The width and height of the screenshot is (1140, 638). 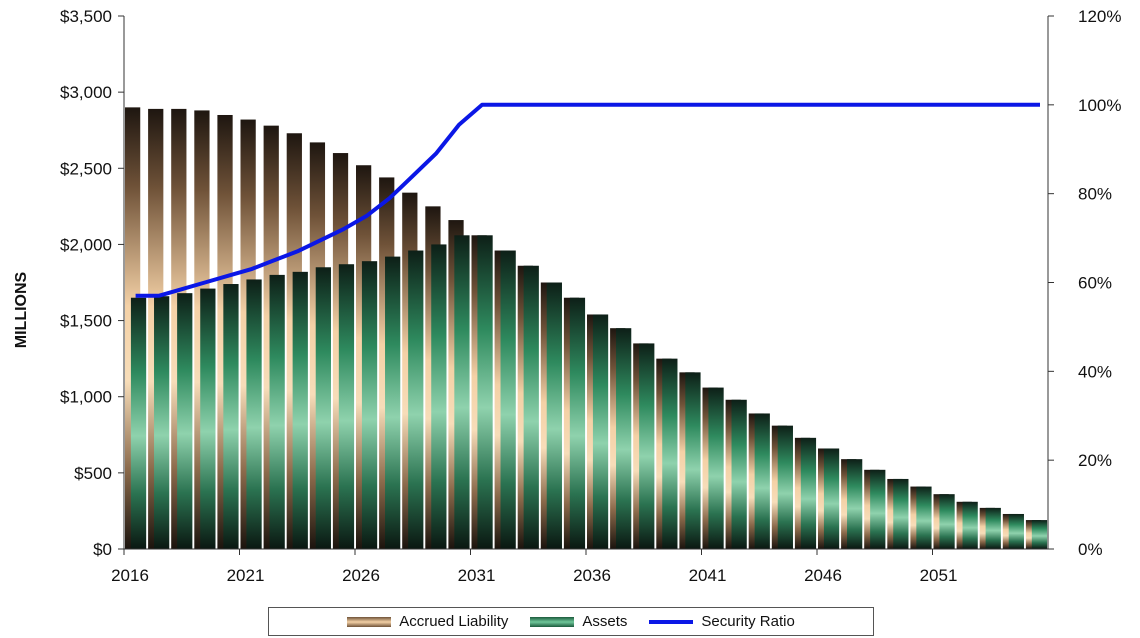 What do you see at coordinates (600, 431) in the screenshot?
I see `bar-assets-2036` at bounding box center [600, 431].